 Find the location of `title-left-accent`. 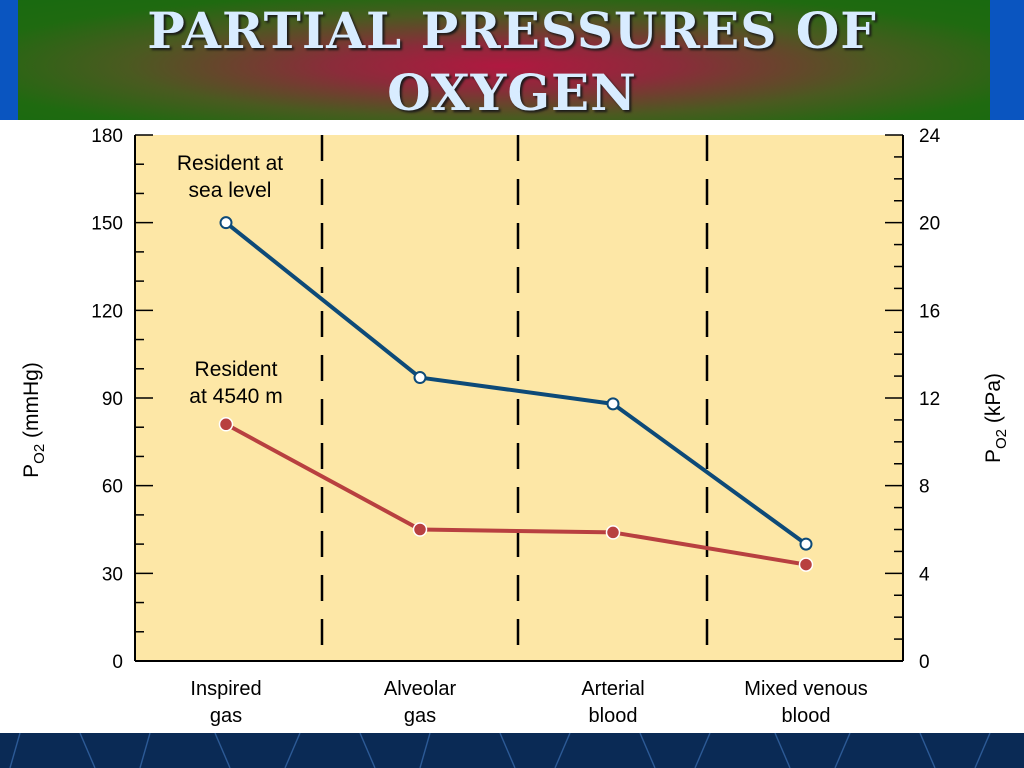

title-left-accent is located at coordinates (9, 60).